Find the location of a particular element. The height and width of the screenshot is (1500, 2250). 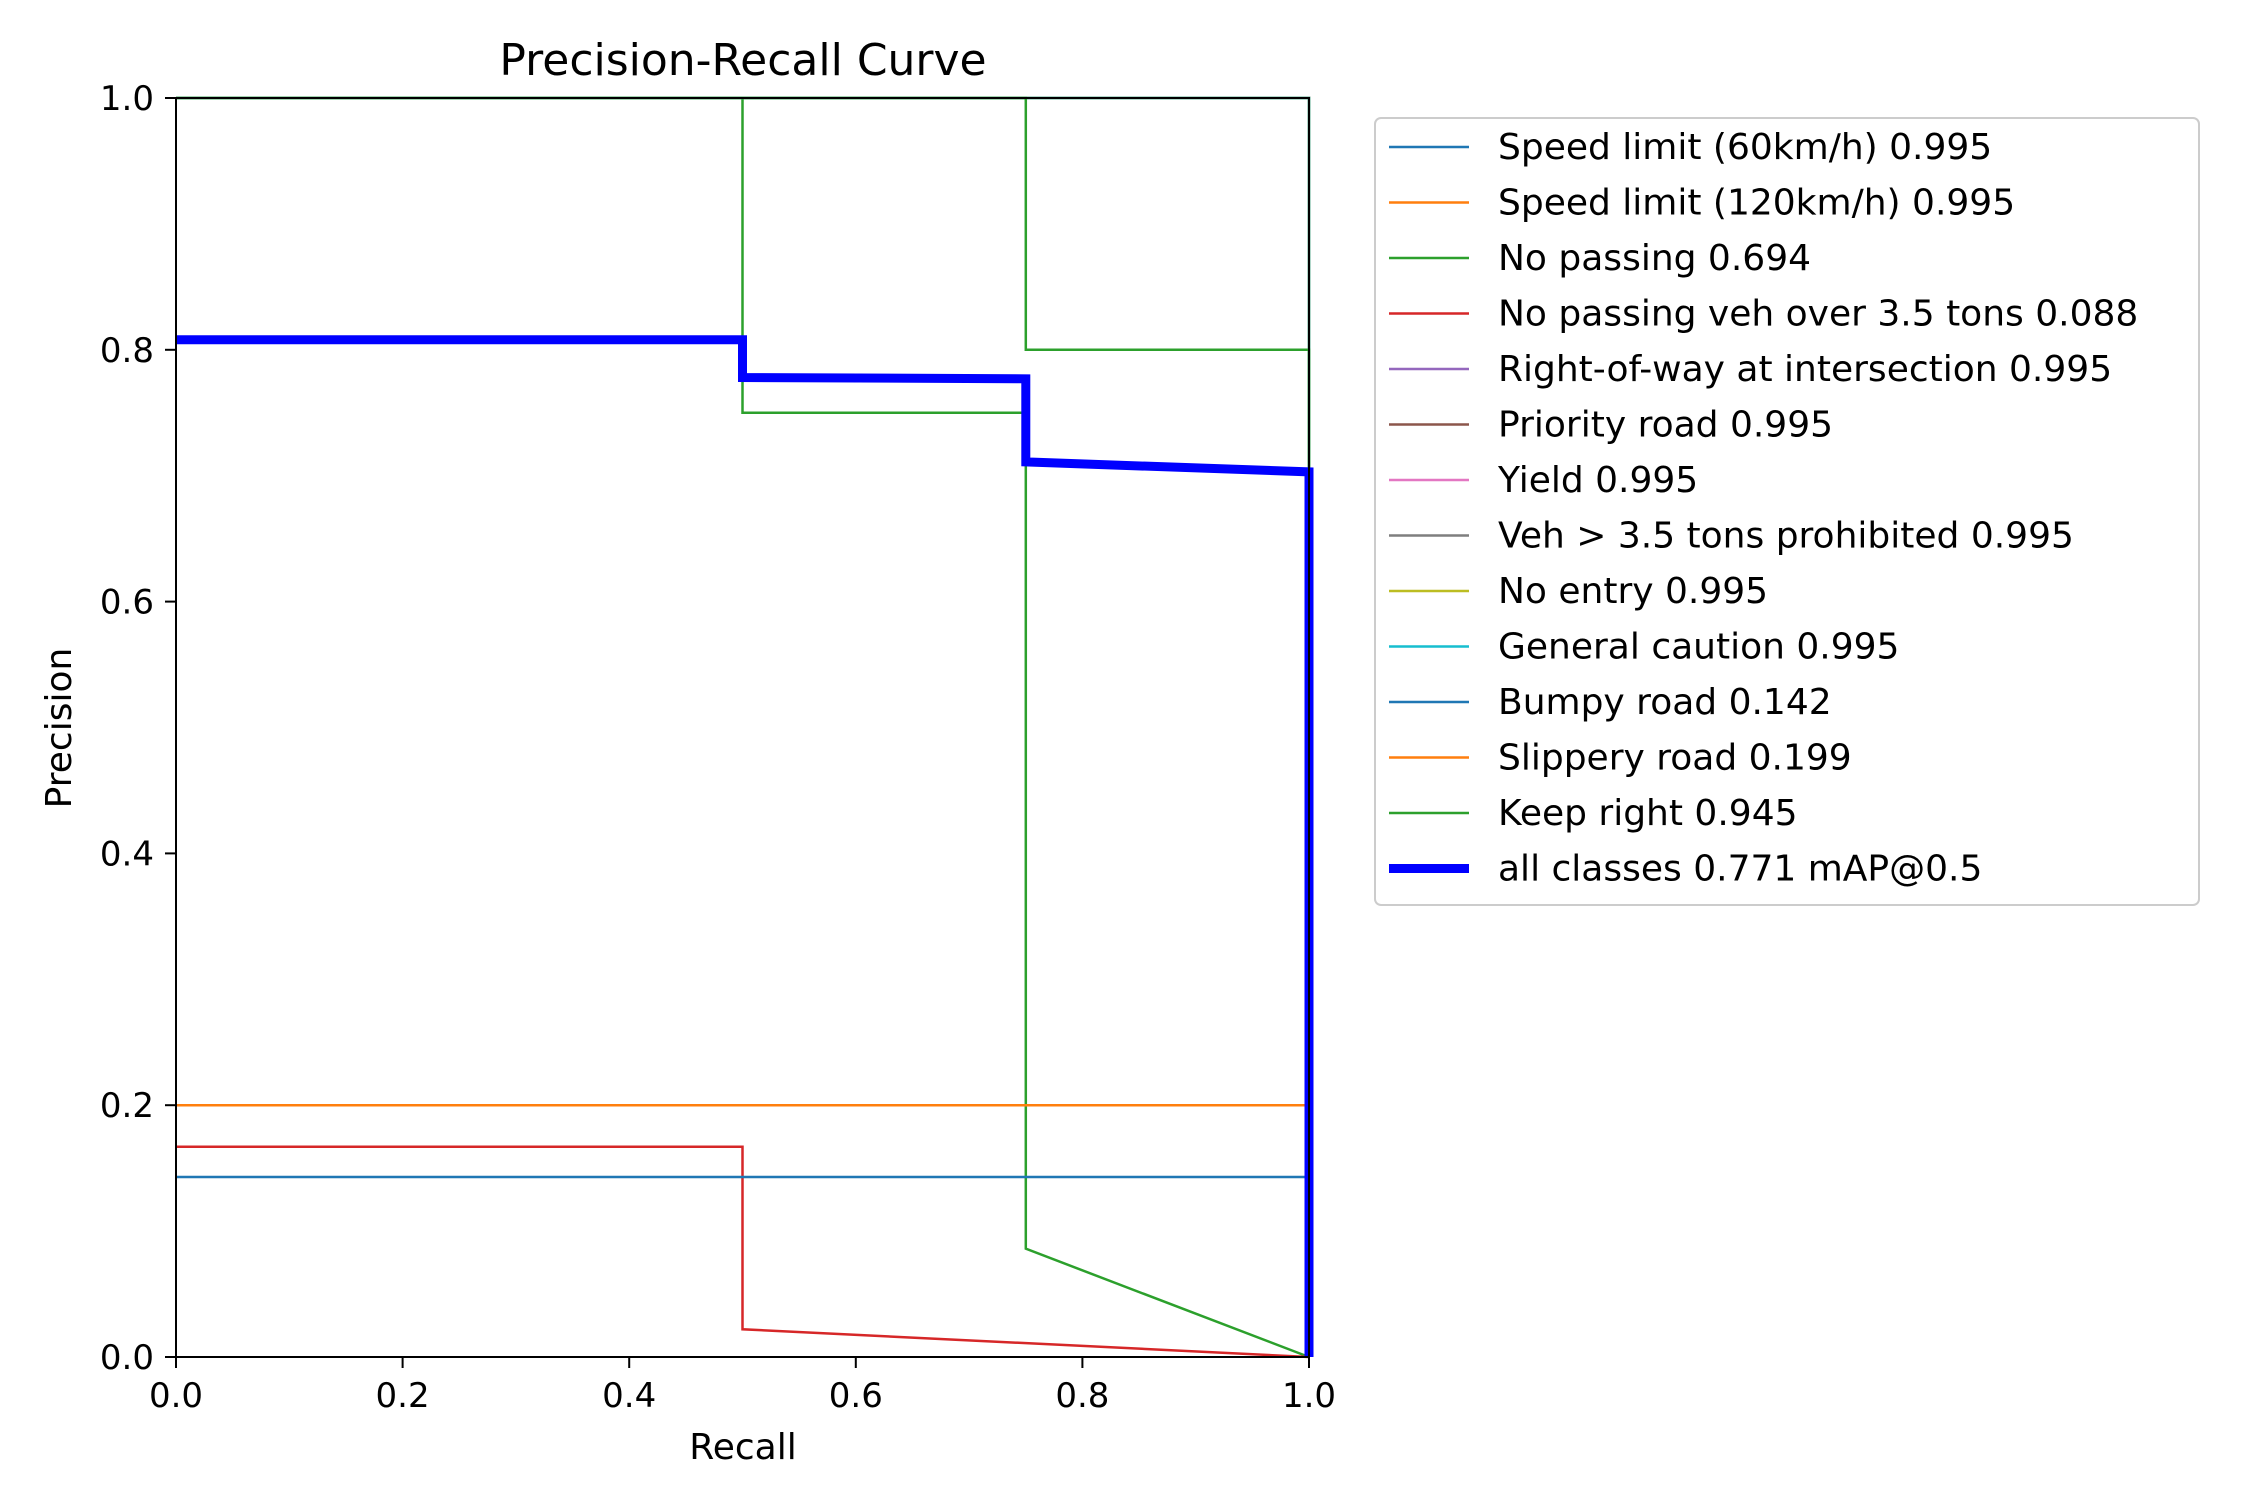

legend-label: Bumpy road 0.142 is located at coordinates (1665, 702).